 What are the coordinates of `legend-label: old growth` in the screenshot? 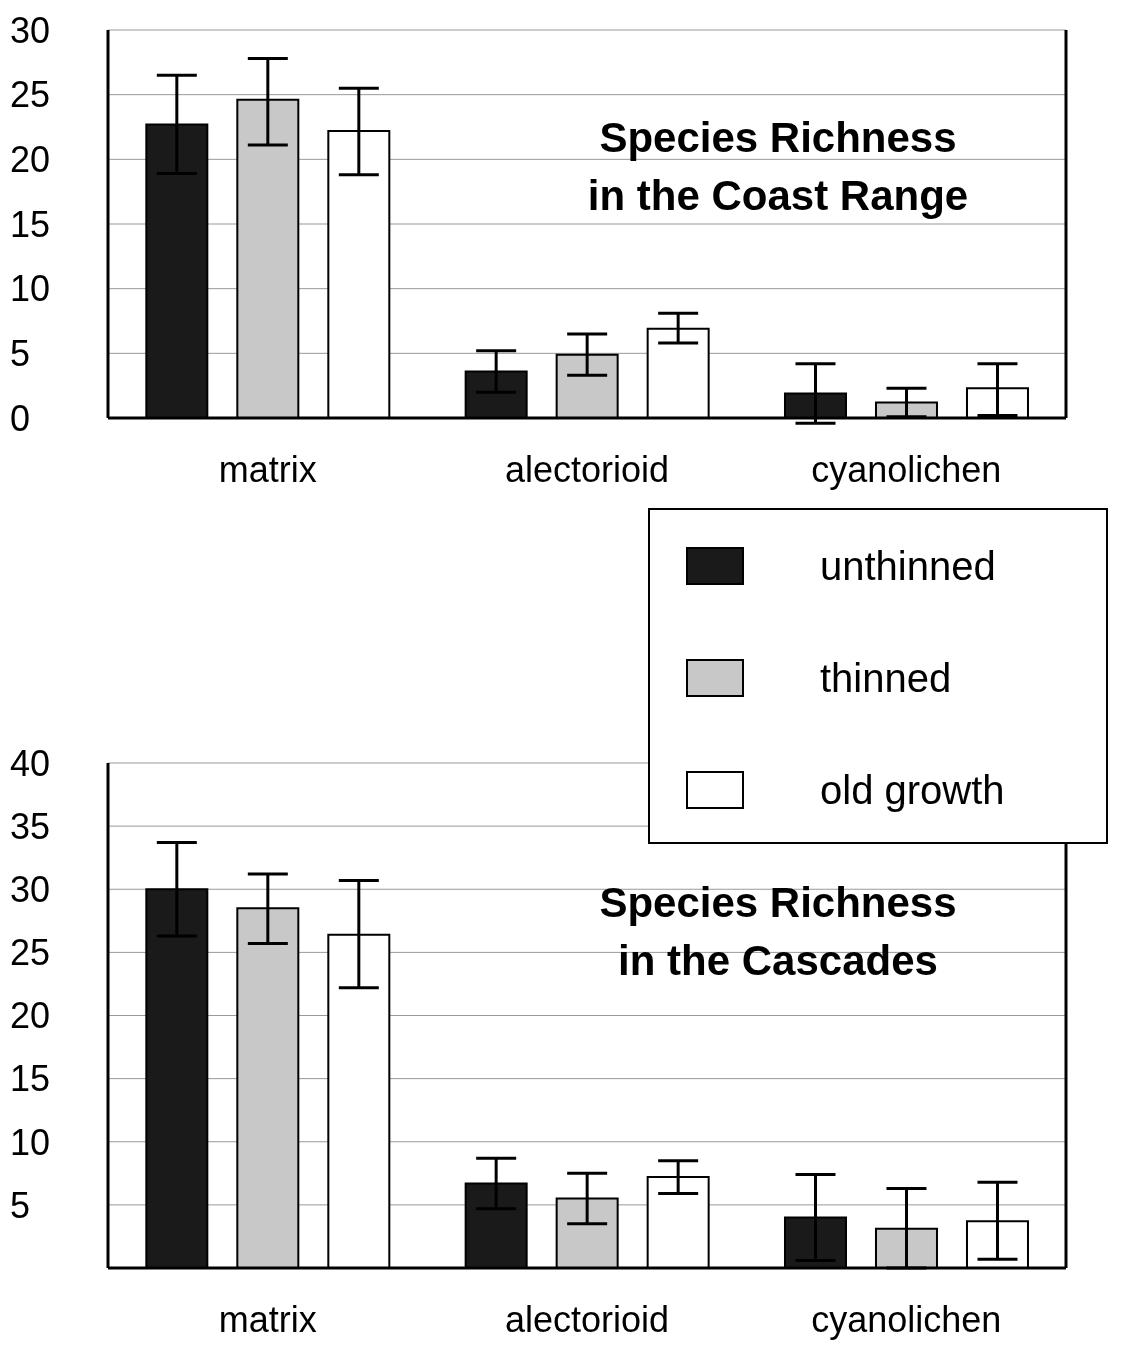 It's located at (912, 790).